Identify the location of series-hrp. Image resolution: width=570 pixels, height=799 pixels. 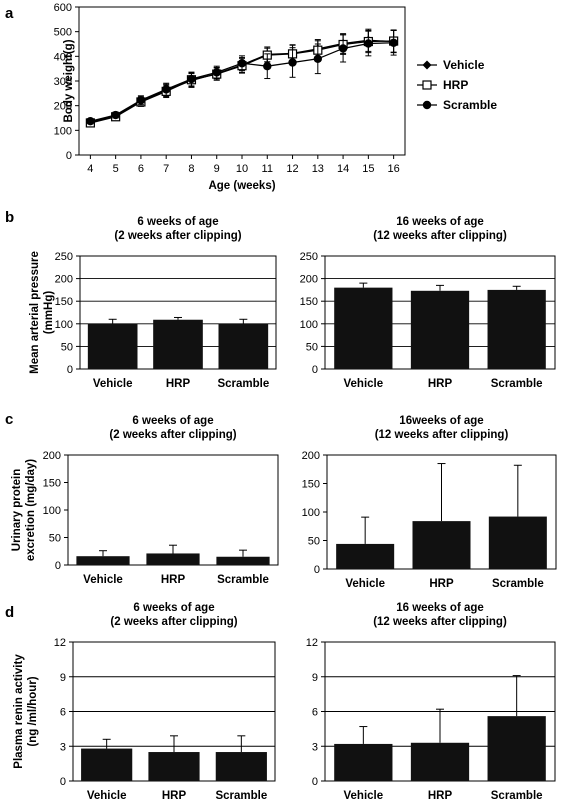
(242, 78).